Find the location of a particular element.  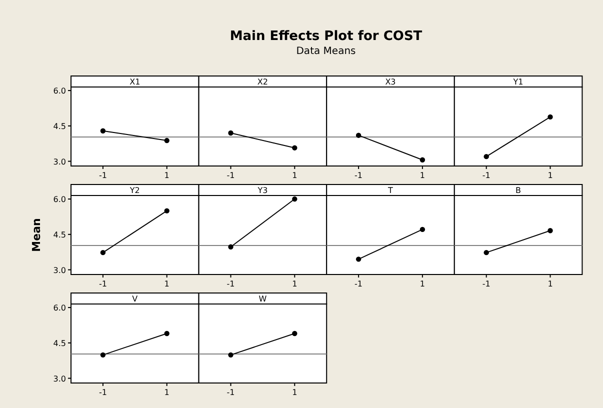

text: Main Effects Plot for COST is located at coordinates (326, 36).